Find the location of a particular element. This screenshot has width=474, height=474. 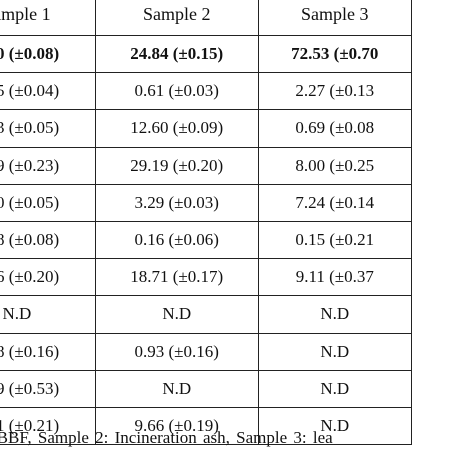

table-row: 0.08 (±0.08) 0.16 (±0.06) 0.15 (±0.21 is located at coordinates (206, 240).